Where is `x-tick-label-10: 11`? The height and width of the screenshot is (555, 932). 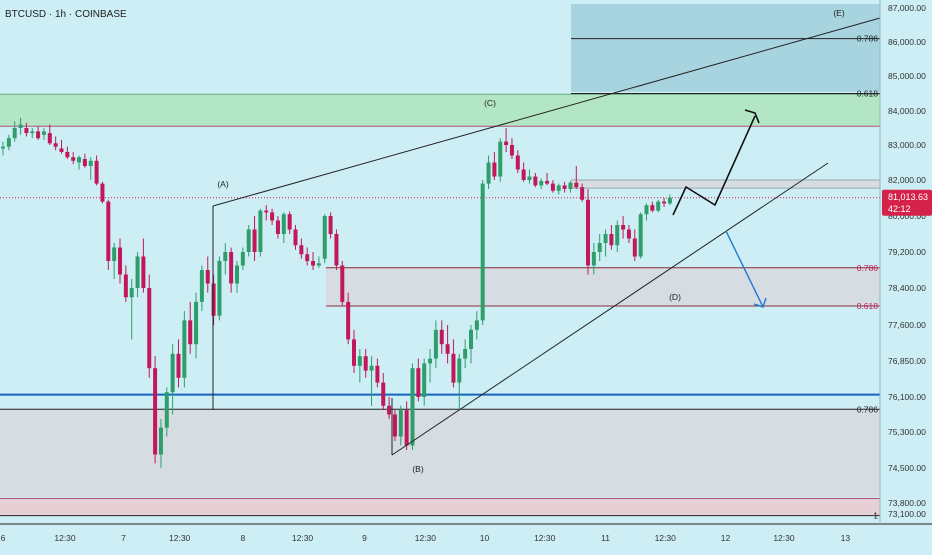 x-tick-label-10: 11 is located at coordinates (605, 538).